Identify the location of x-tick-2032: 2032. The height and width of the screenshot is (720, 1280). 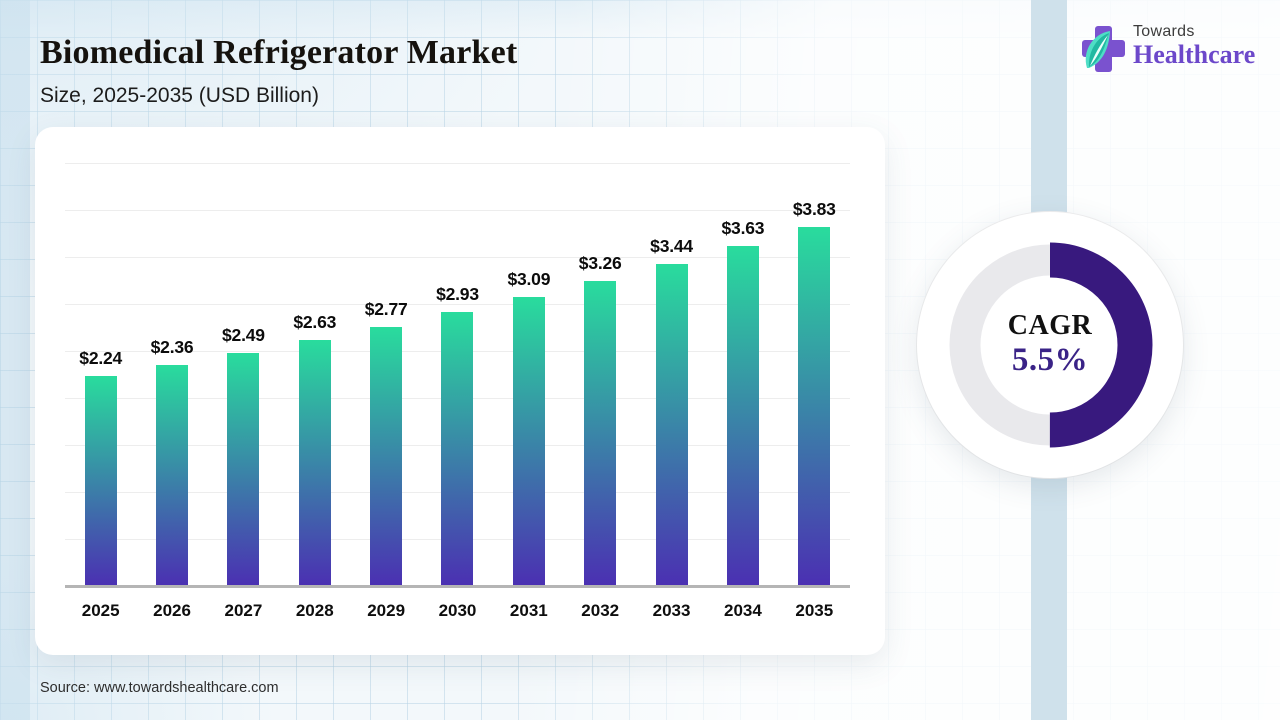
(600, 610).